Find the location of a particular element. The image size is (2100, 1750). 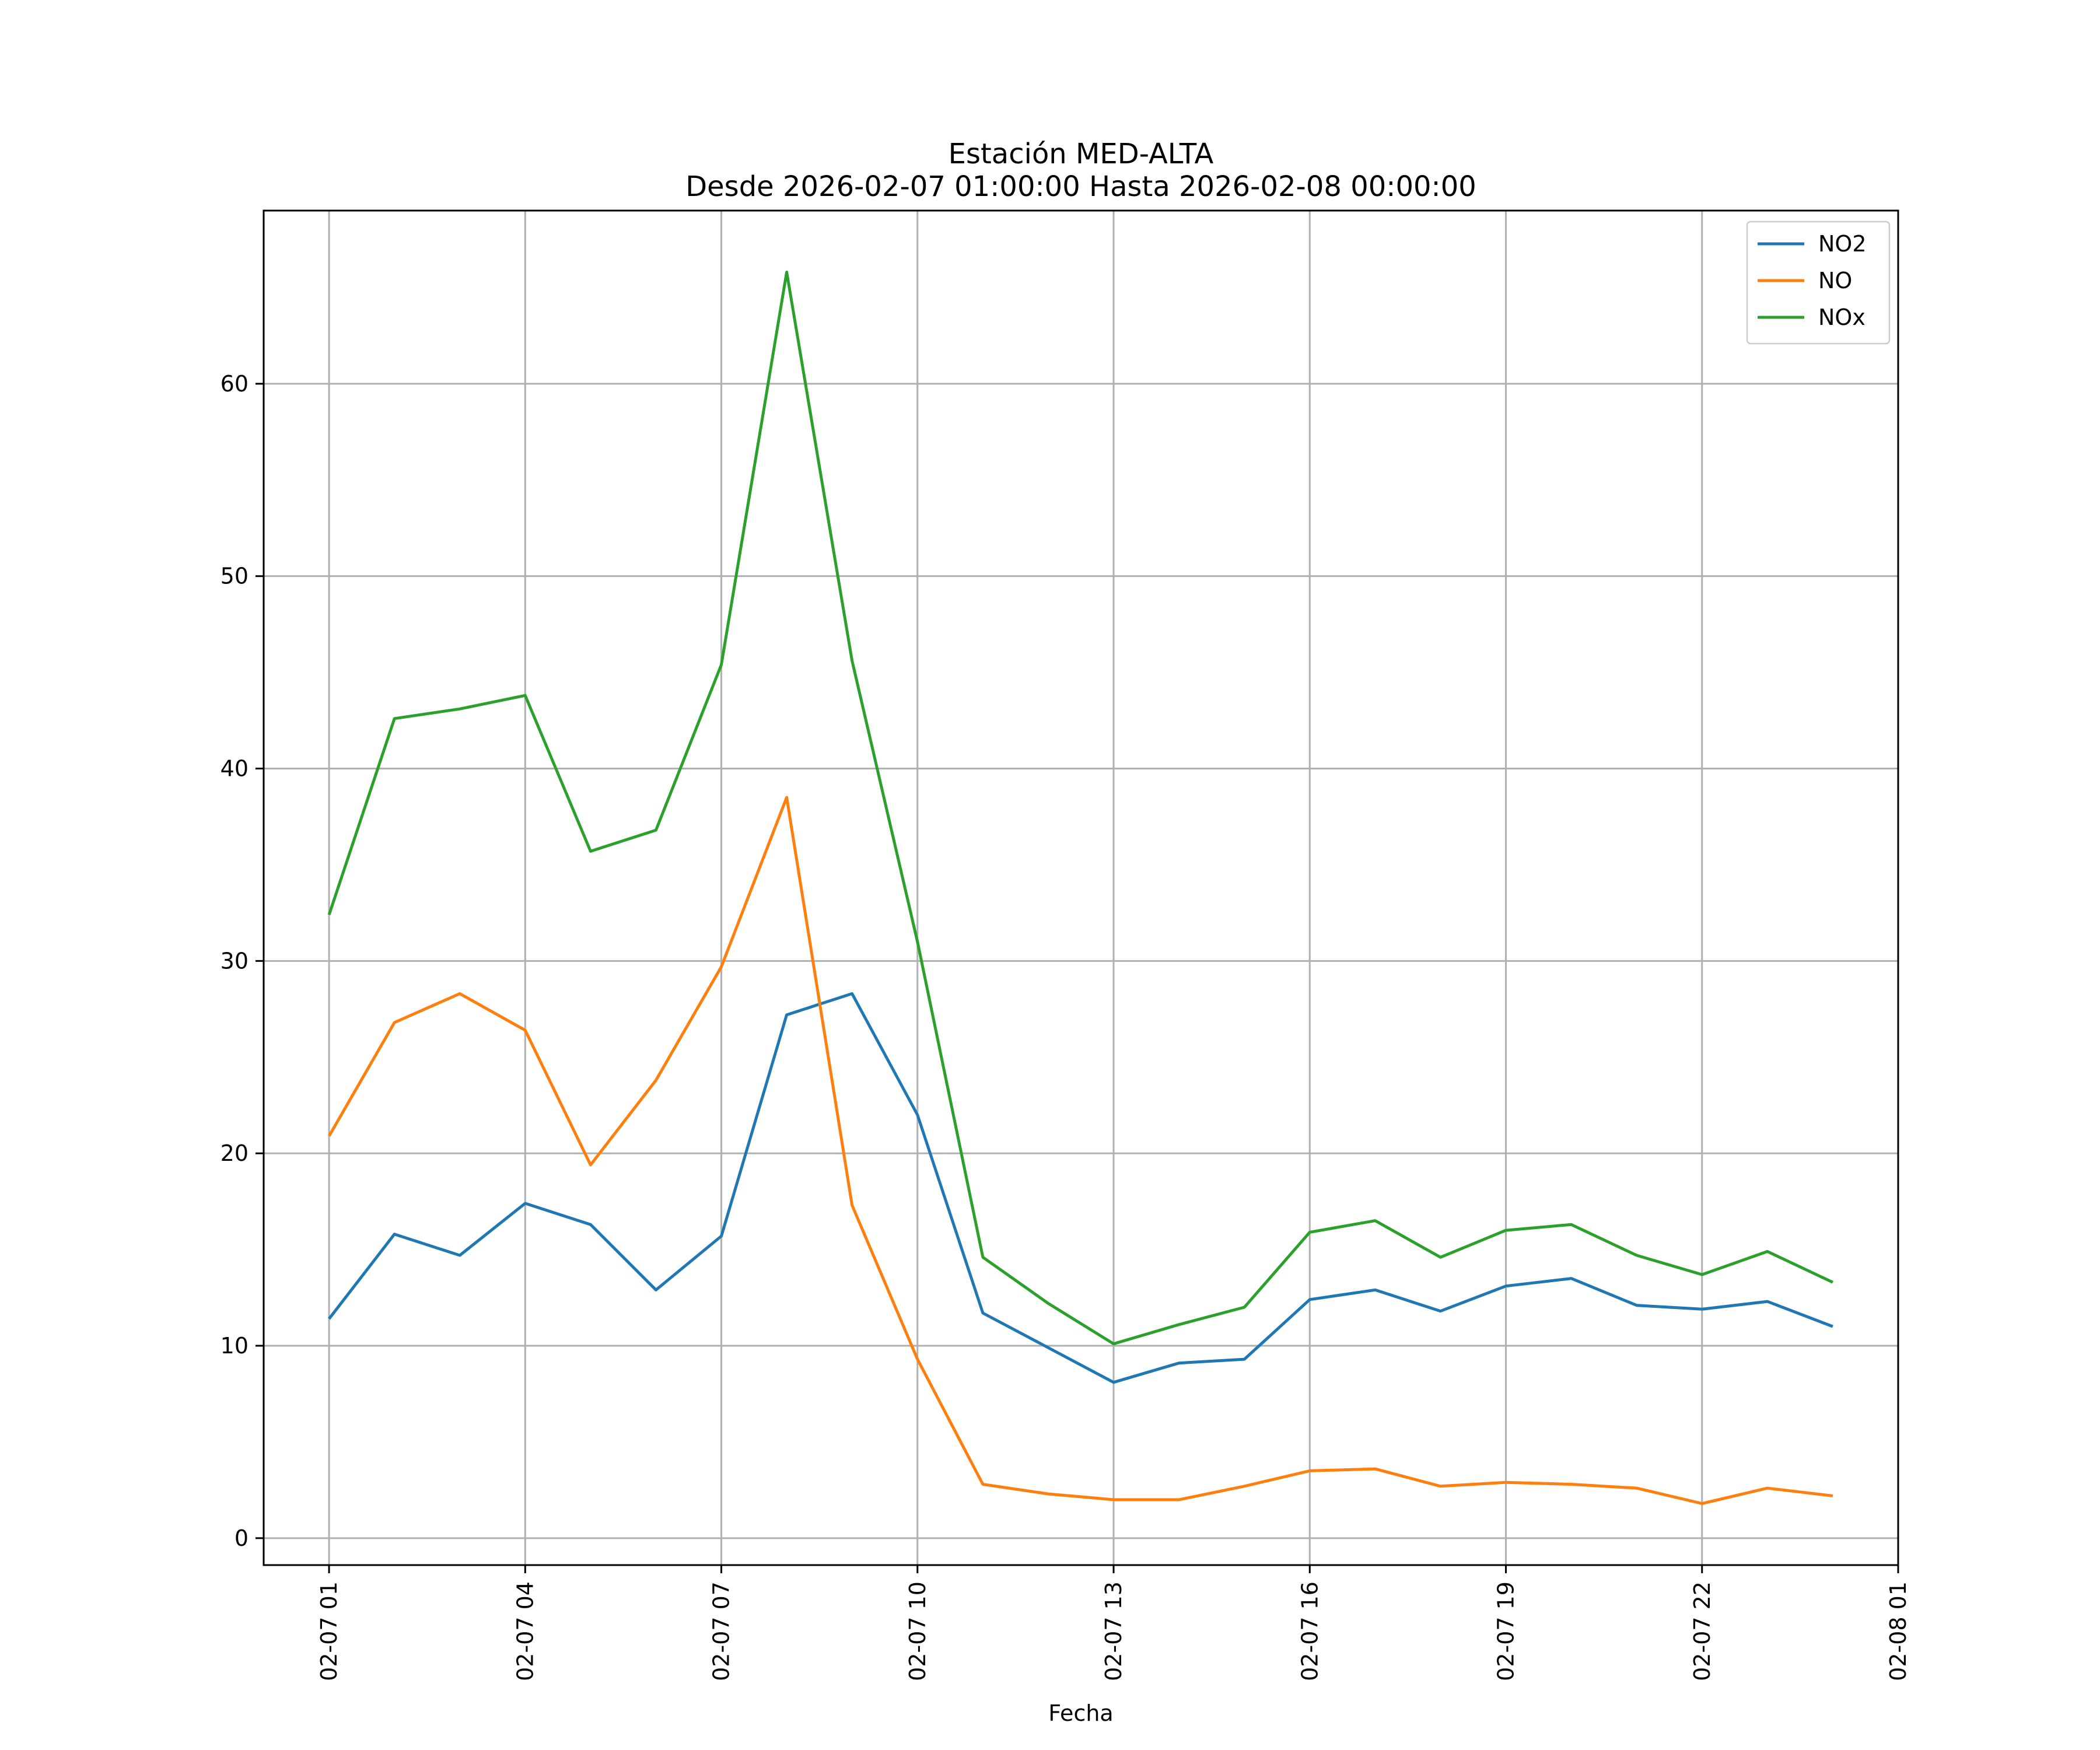

y-tick-label: 60 is located at coordinates (235, 384).